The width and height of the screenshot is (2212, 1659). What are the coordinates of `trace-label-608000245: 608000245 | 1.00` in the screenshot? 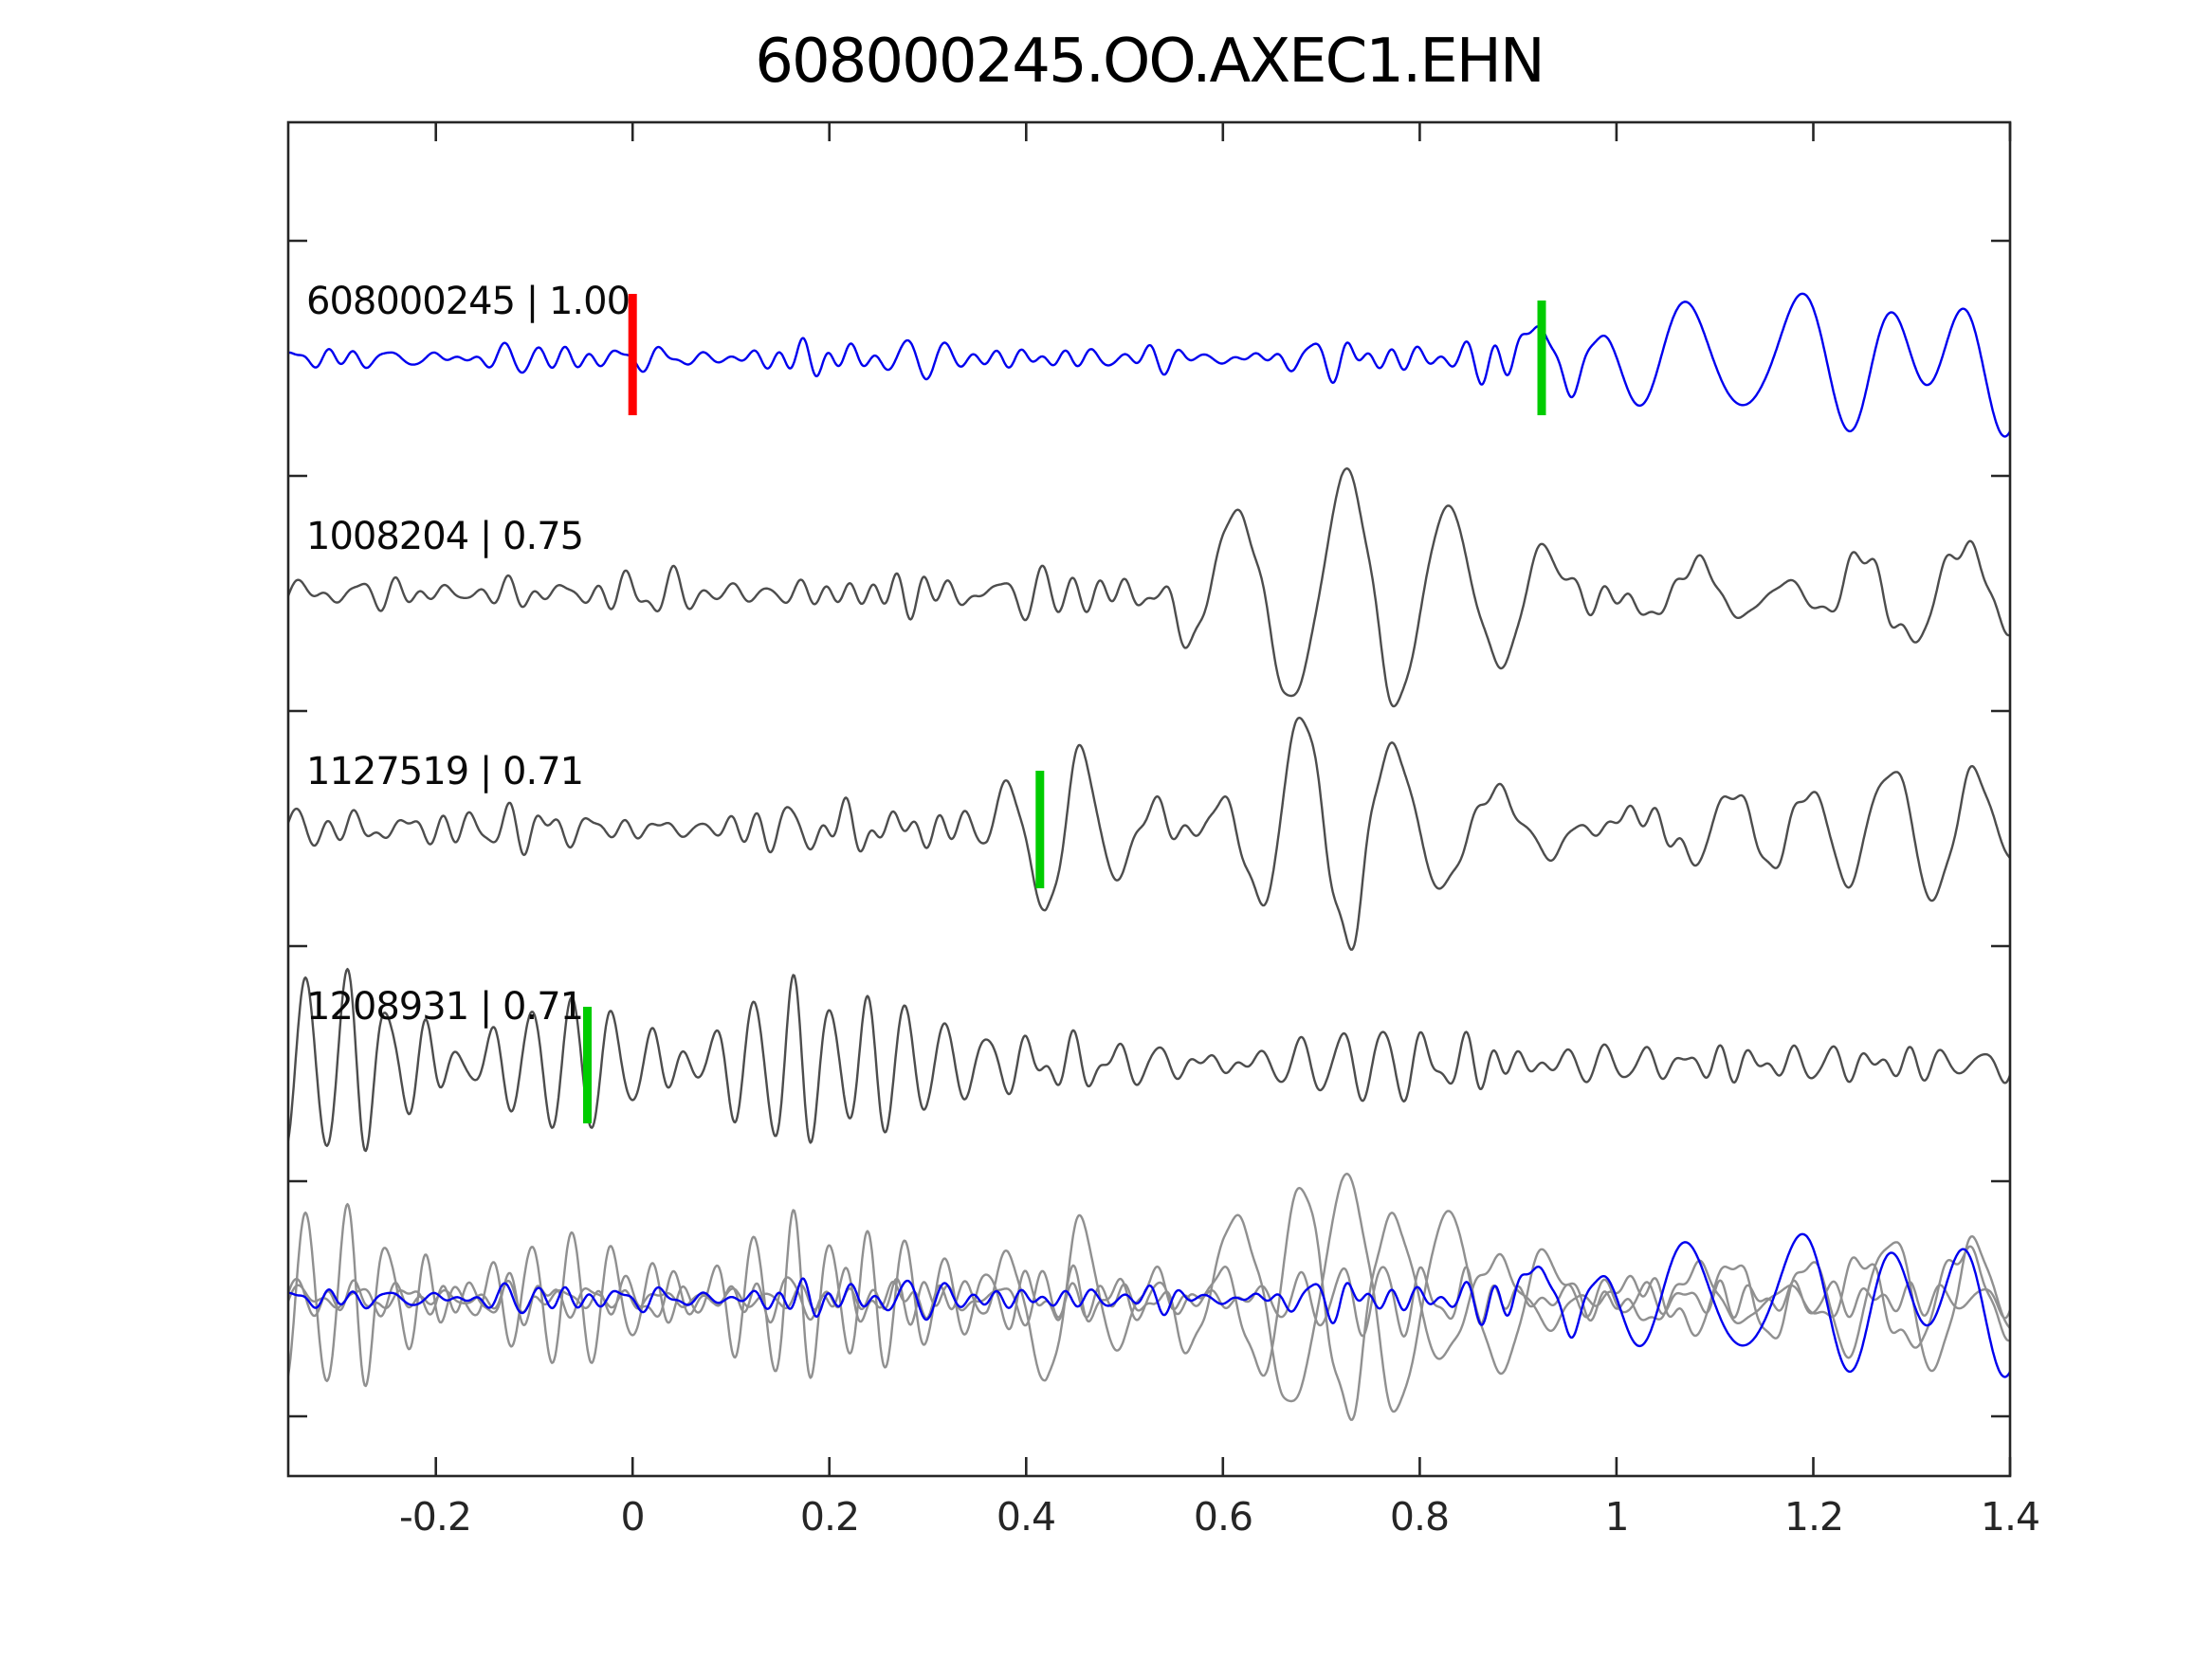 It's located at (468, 301).